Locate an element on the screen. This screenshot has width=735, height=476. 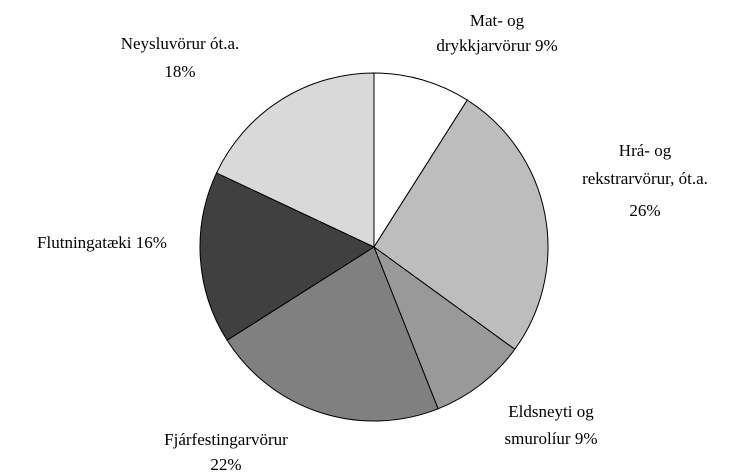
label-category: Flutningatæki is located at coordinates (84, 242).